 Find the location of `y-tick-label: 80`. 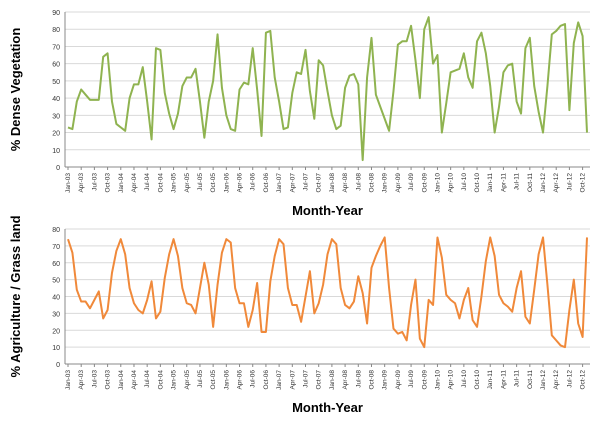

y-tick-label: 80 is located at coordinates (56, 230).